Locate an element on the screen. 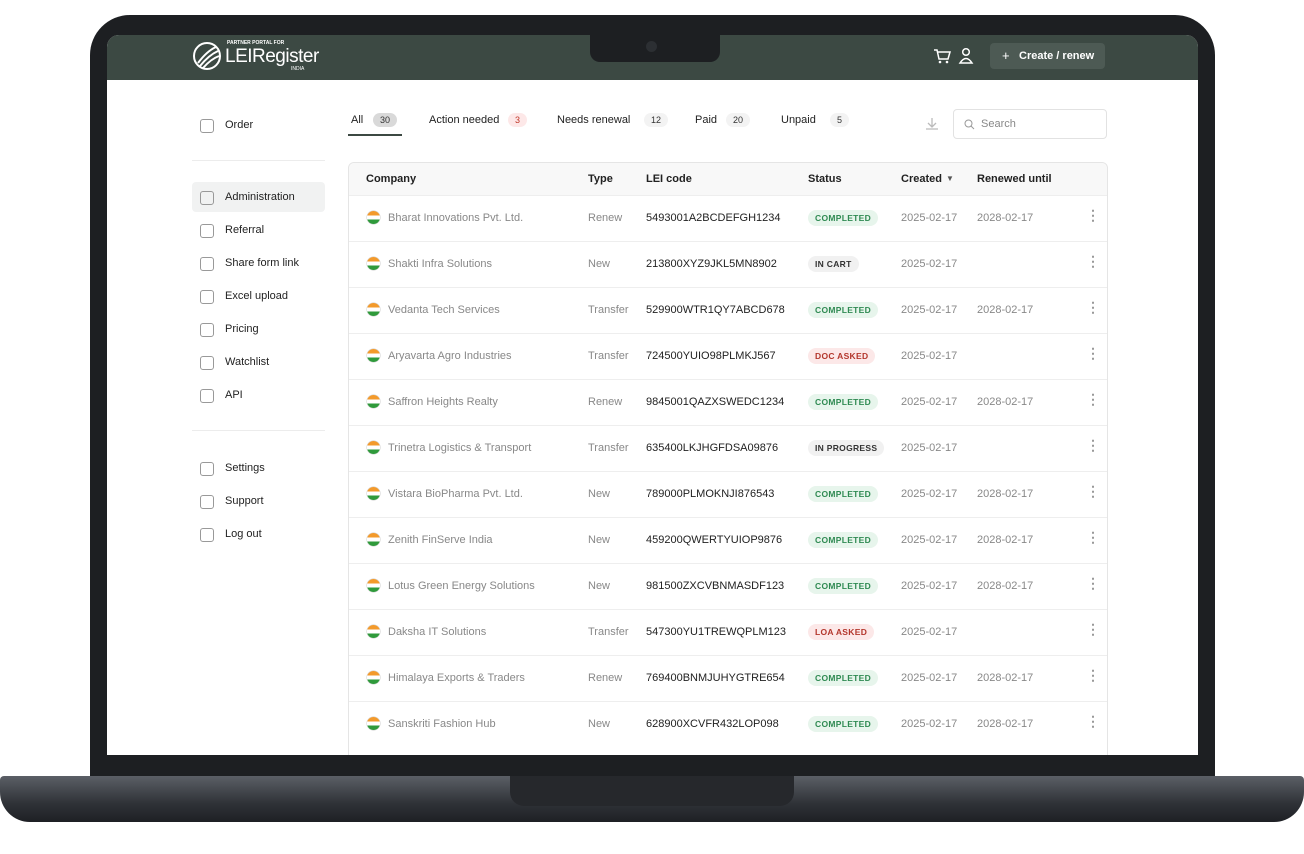 The width and height of the screenshot is (1304, 854). header-icons is located at coordinates (955, 57).